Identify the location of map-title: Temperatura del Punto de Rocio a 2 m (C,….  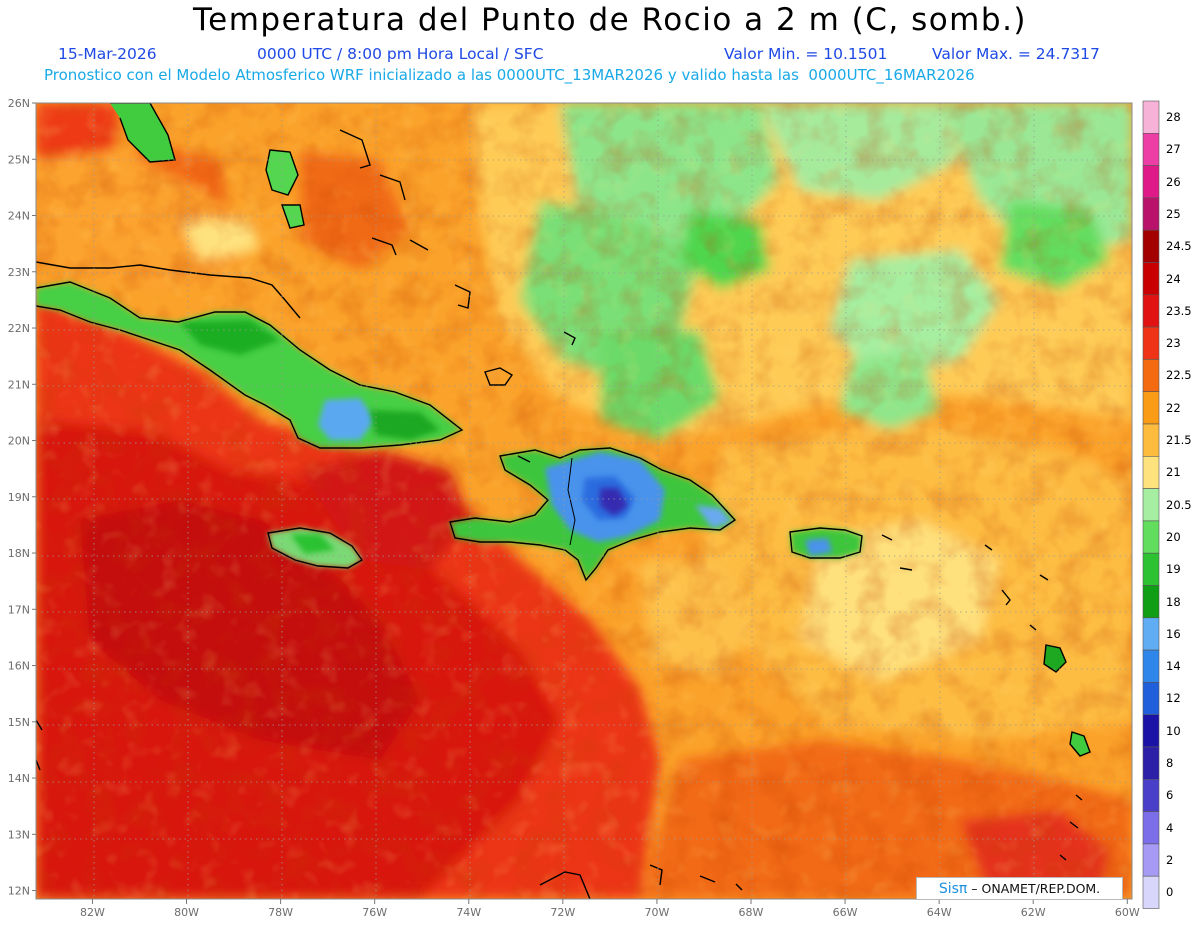
(610, 20).